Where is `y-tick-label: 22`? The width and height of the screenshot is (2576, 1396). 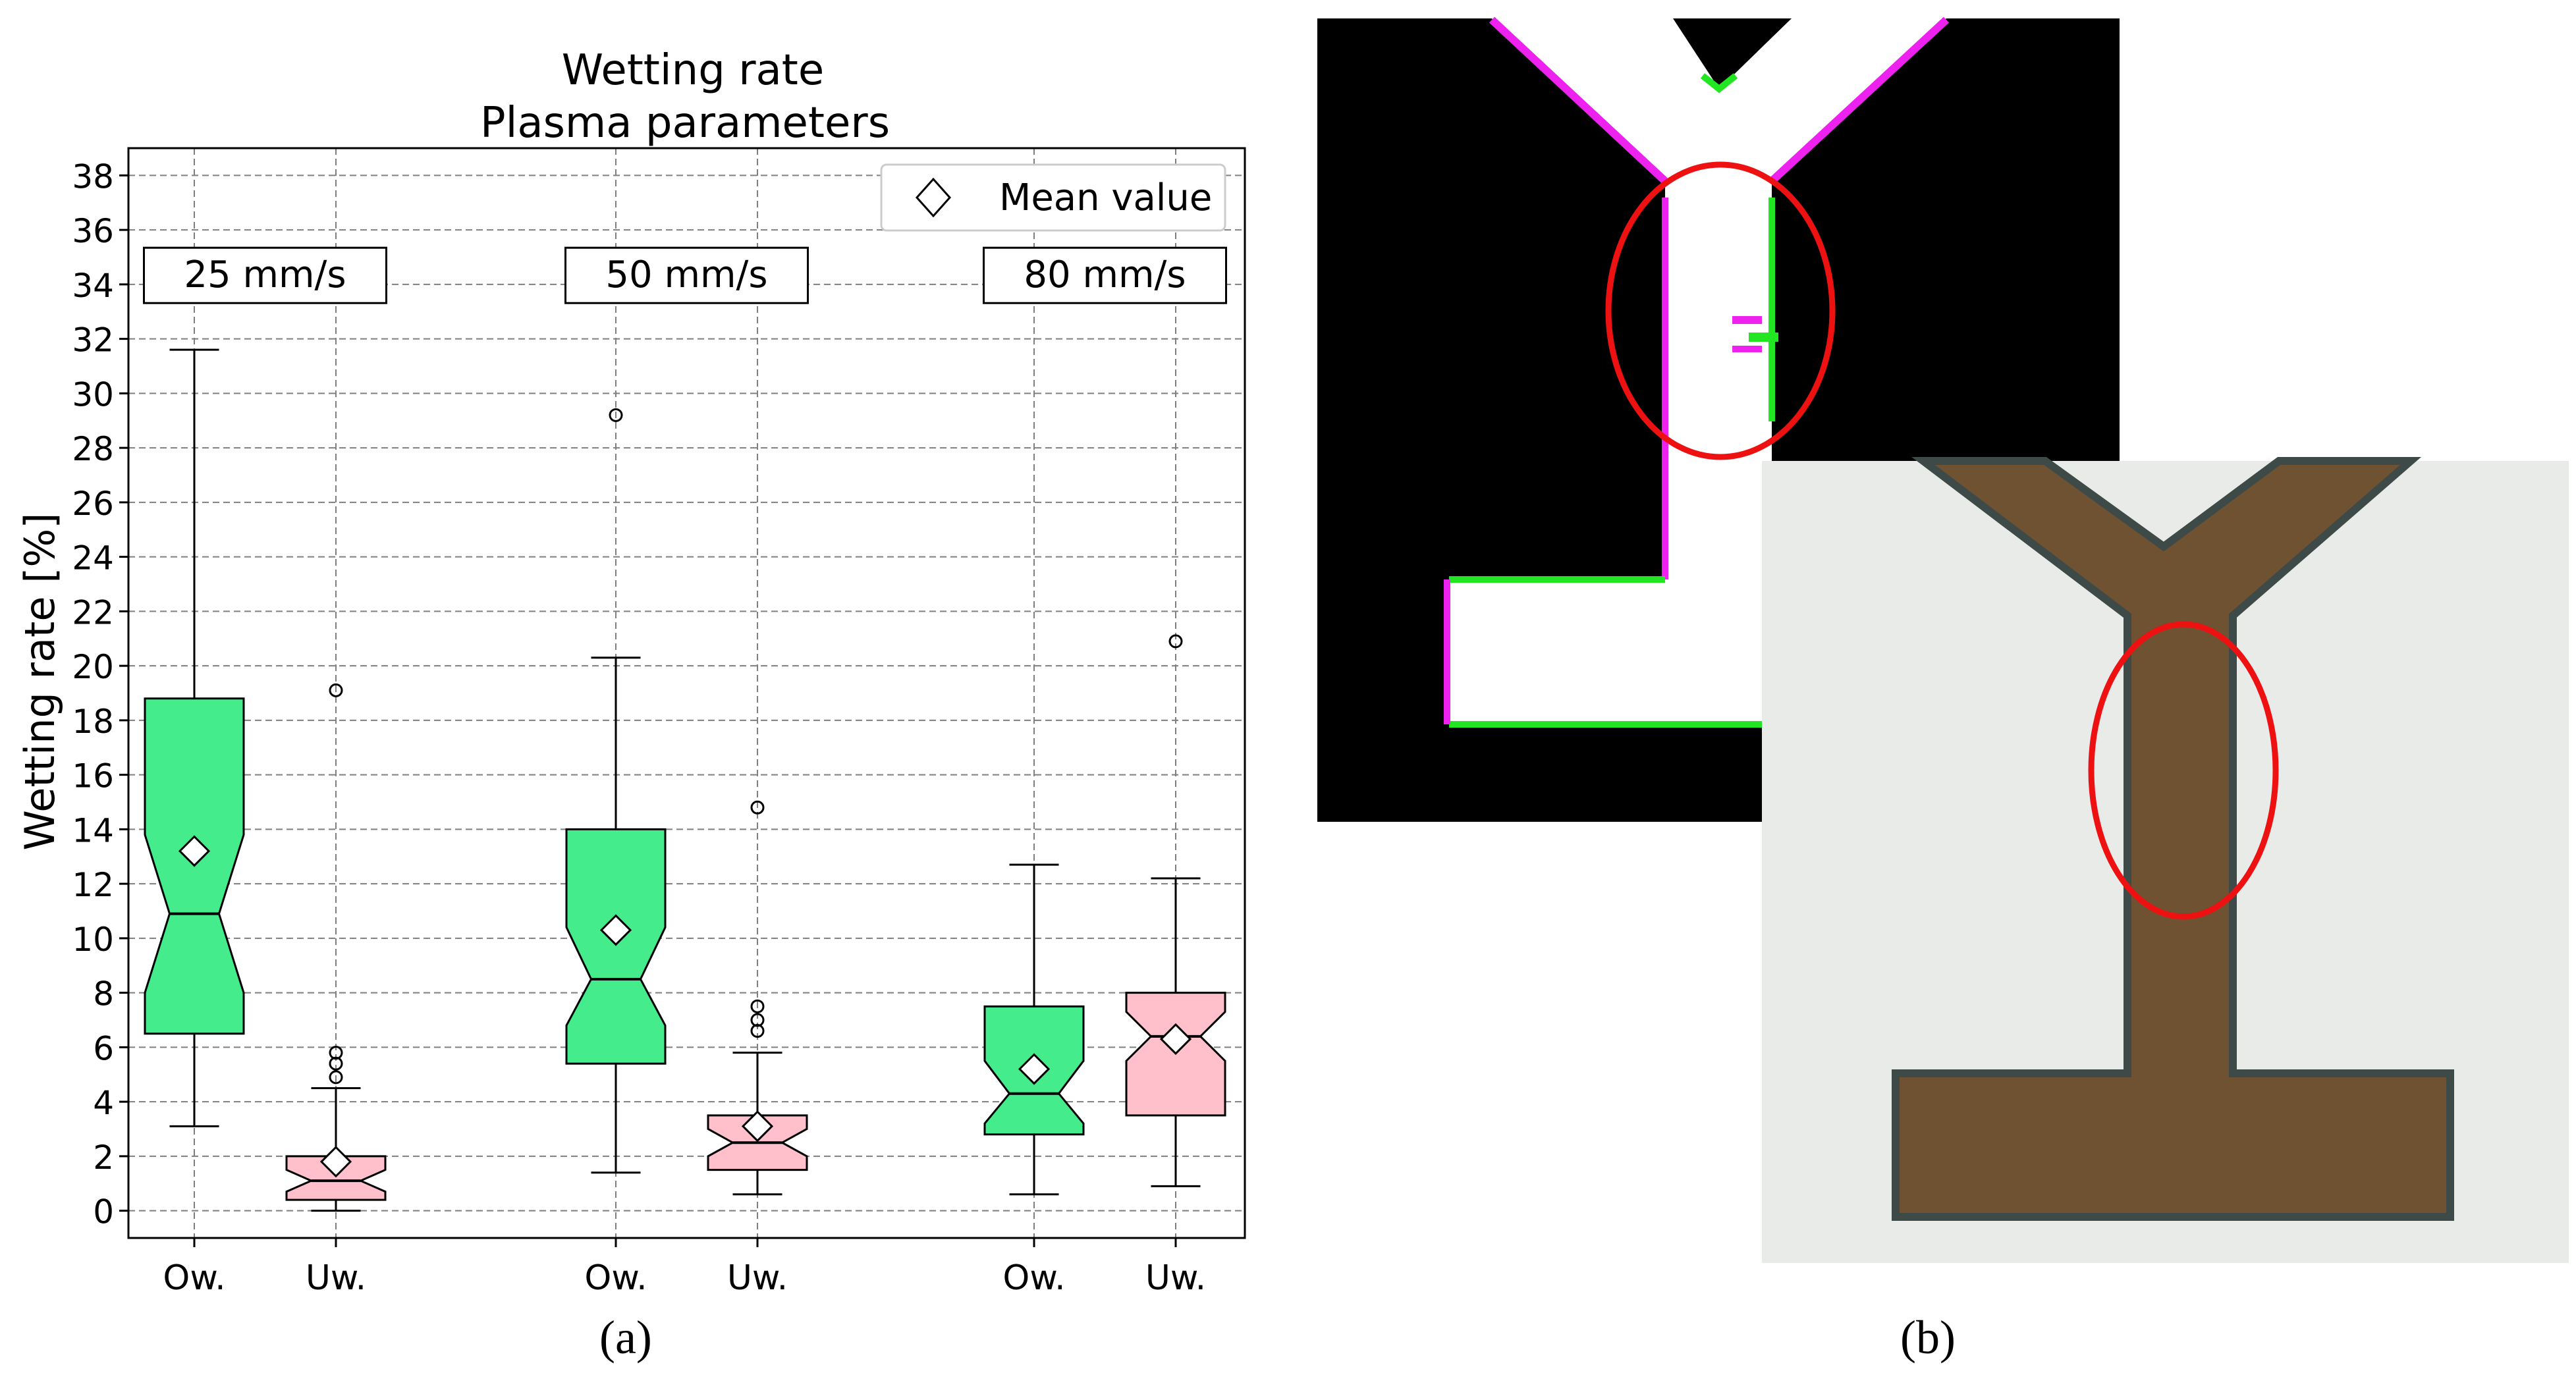
y-tick-label: 22 is located at coordinates (93, 612).